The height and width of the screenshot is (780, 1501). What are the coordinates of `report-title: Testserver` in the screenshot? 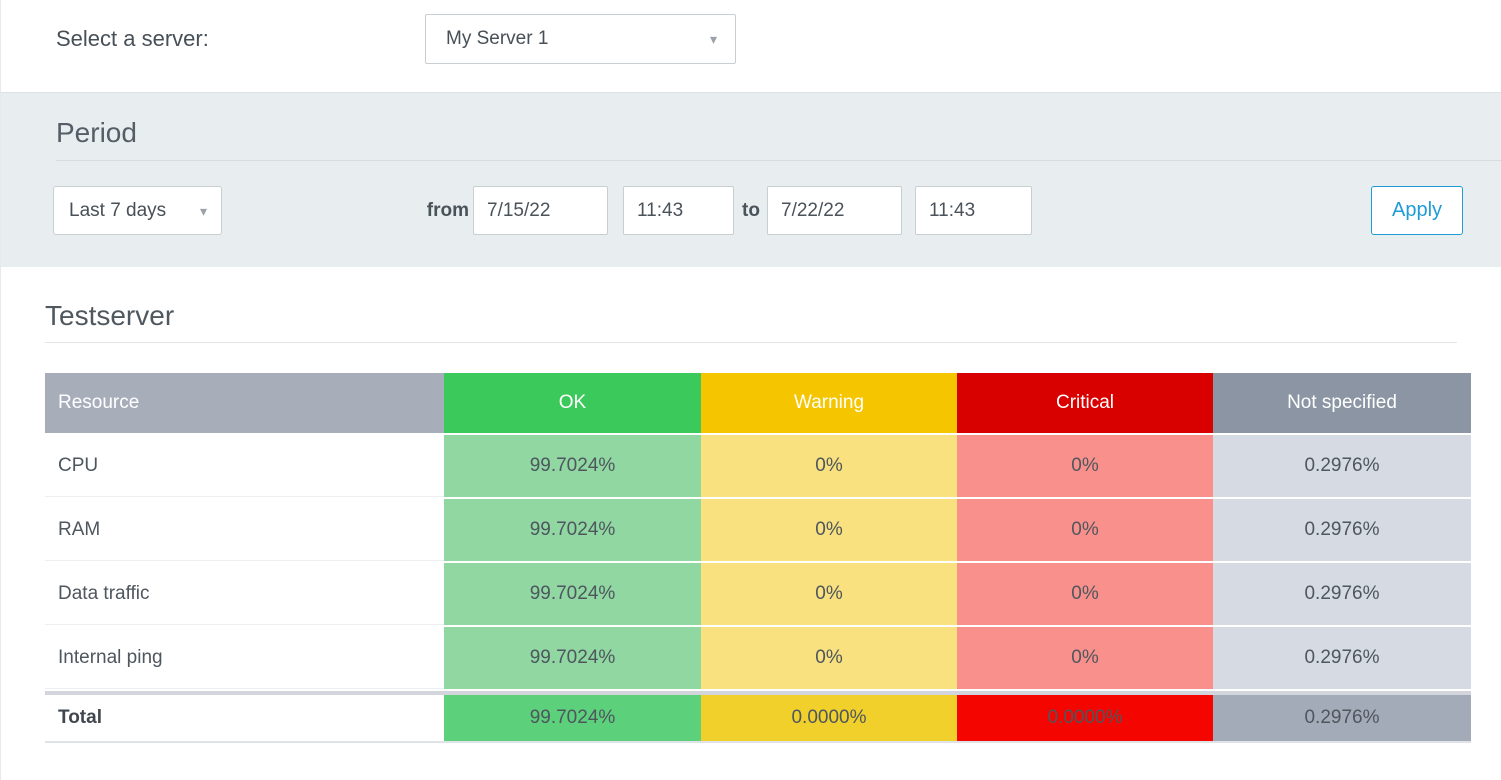 It's located at (751, 321).